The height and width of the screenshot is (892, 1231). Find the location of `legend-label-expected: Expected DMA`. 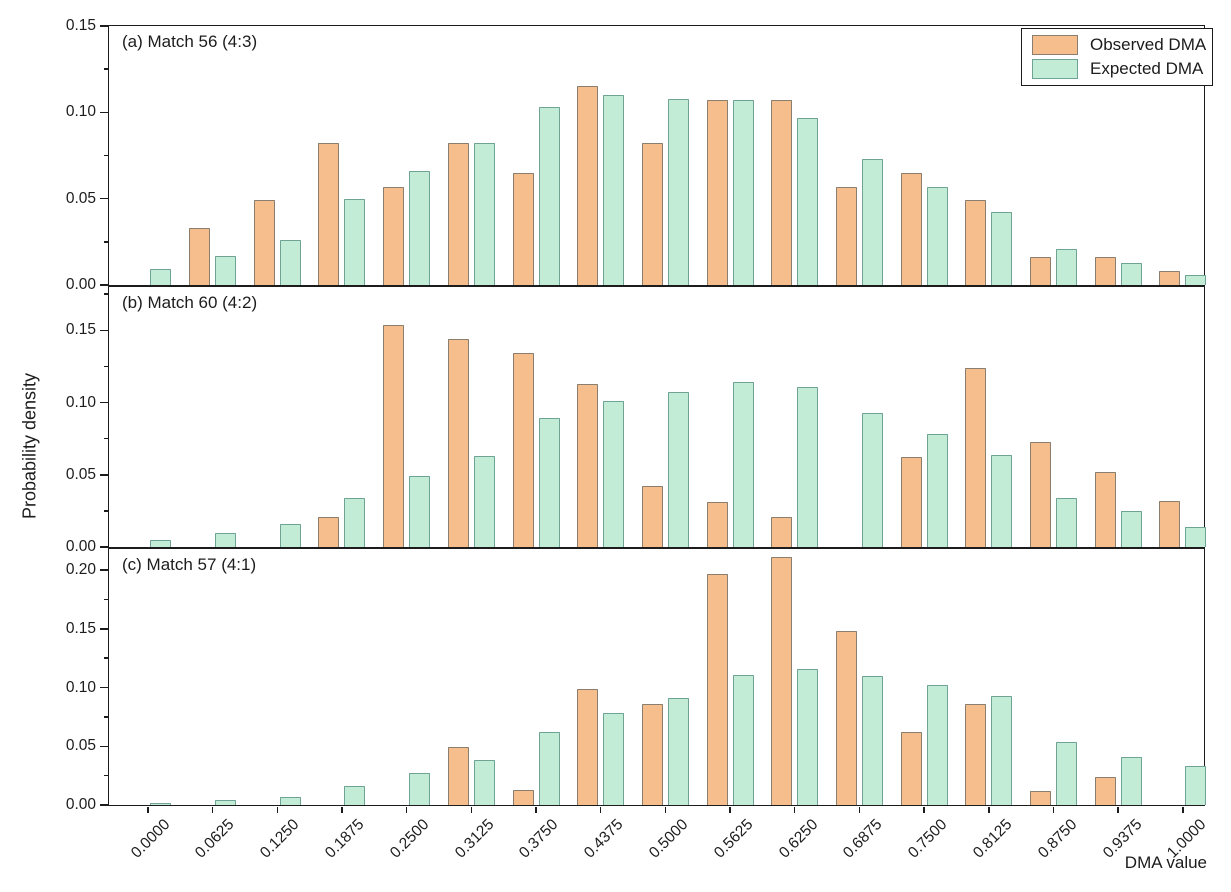

legend-label-expected: Expected DMA is located at coordinates (1147, 68).